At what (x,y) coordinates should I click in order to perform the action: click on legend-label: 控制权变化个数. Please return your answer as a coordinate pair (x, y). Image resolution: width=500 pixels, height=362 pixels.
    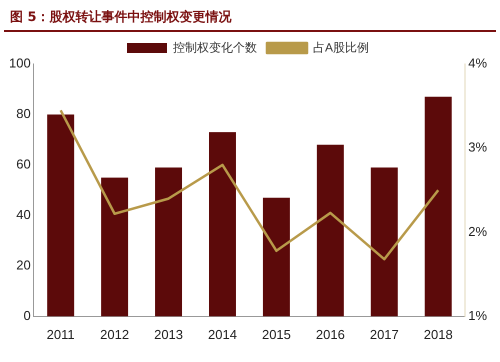
    Looking at the image, I should click on (215, 47).